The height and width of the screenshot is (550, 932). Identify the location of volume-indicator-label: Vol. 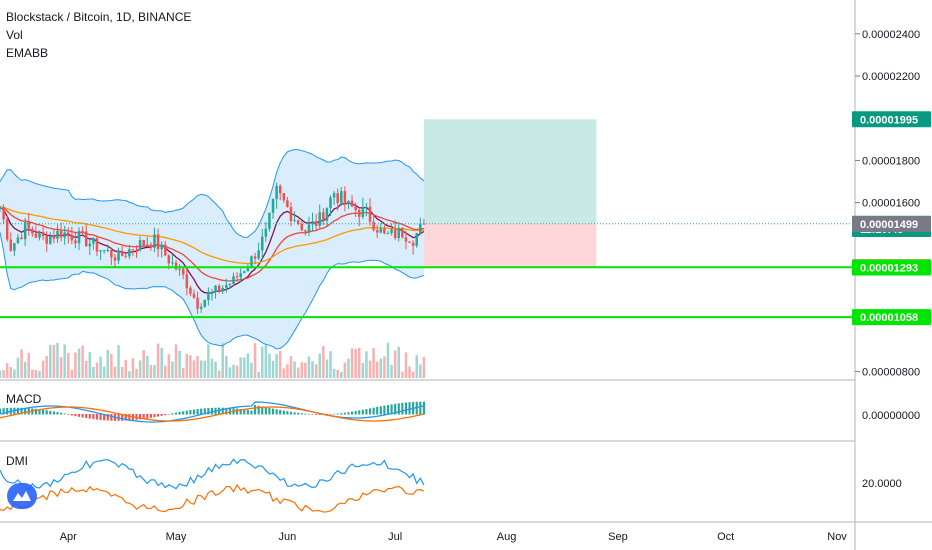
(14, 35).